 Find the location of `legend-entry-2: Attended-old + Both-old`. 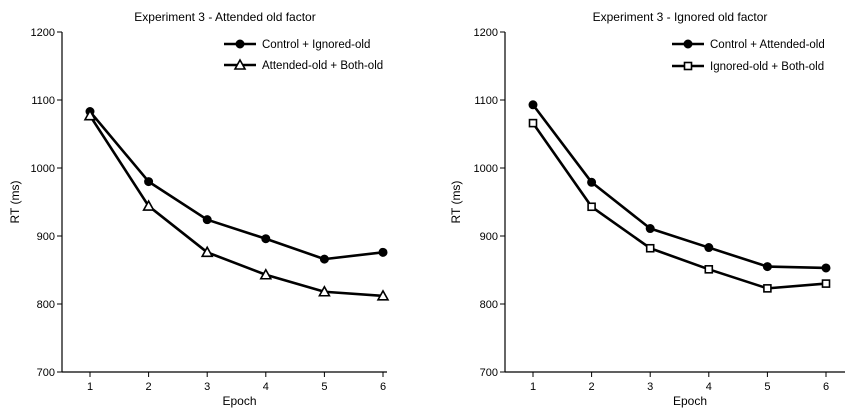

legend-entry-2: Attended-old + Both-old is located at coordinates (303, 65).